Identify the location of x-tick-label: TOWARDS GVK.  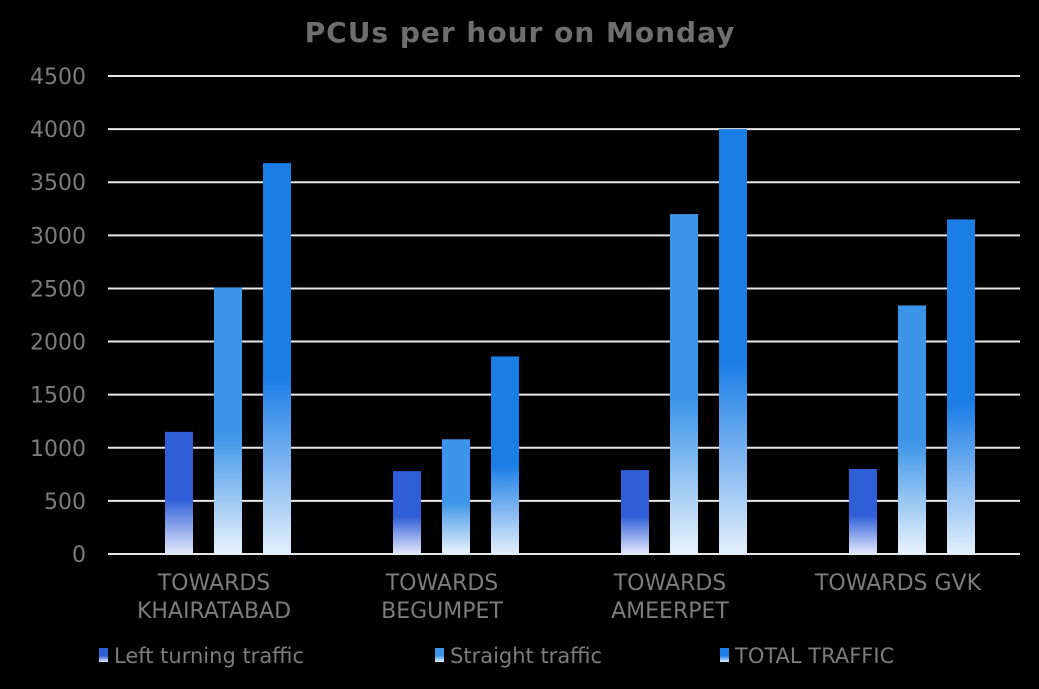
(898, 583).